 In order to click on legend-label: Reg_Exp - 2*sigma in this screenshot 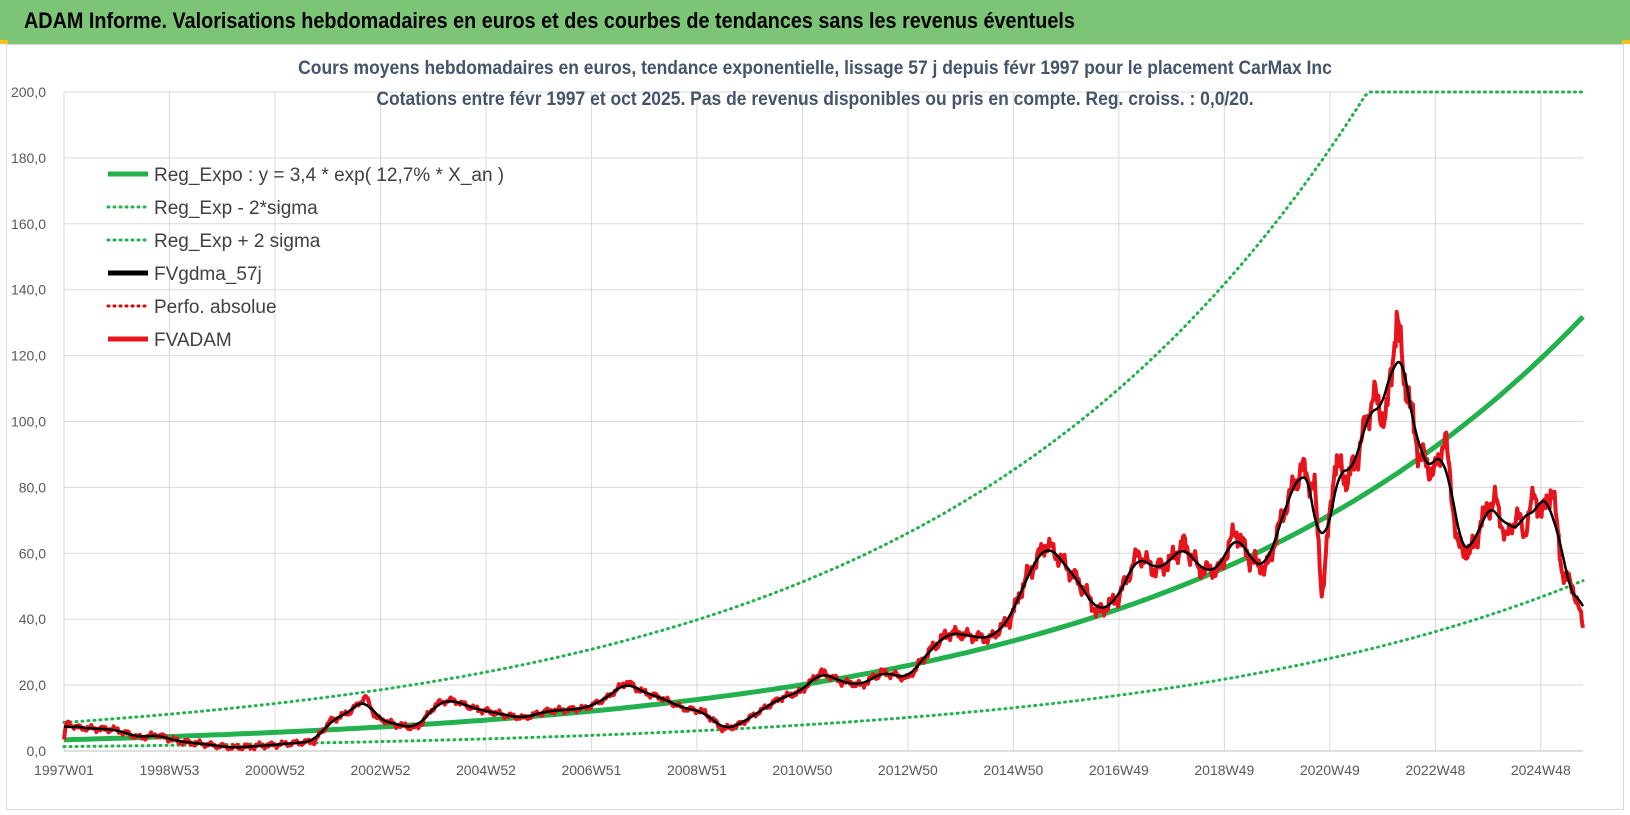, I will do `click(236, 208)`.